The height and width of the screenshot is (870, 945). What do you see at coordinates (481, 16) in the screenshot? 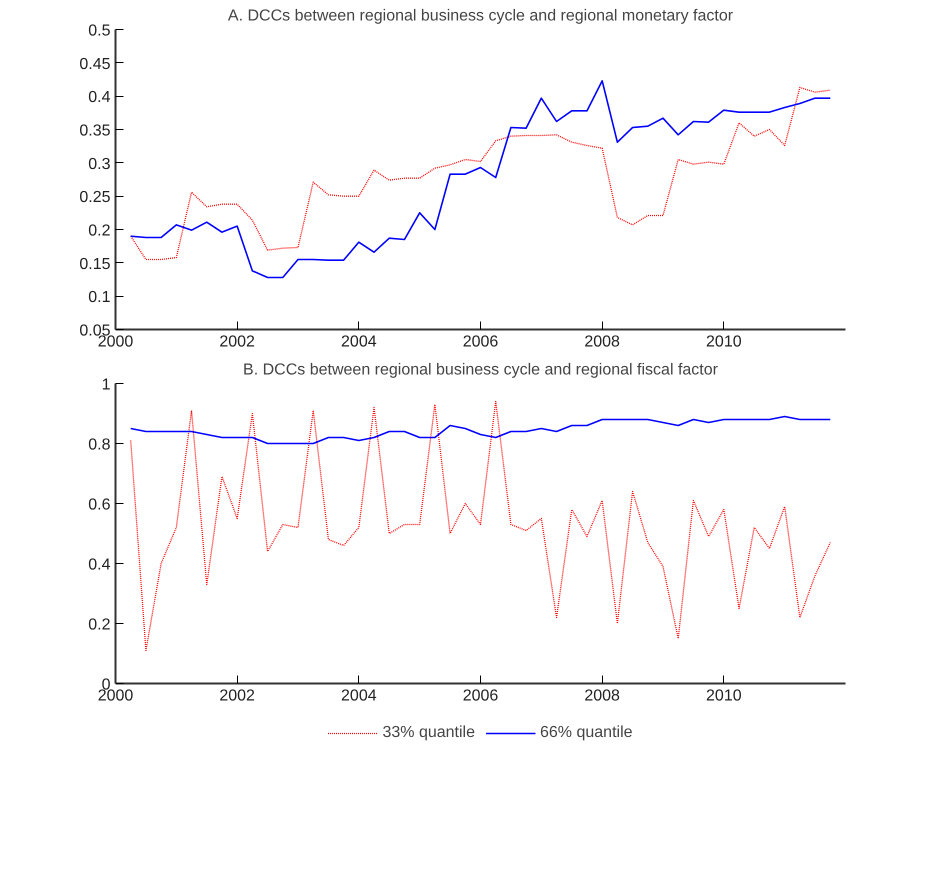
I see `chart-title: A. DCCs between regional business cycle and regional monetary factor` at bounding box center [481, 16].